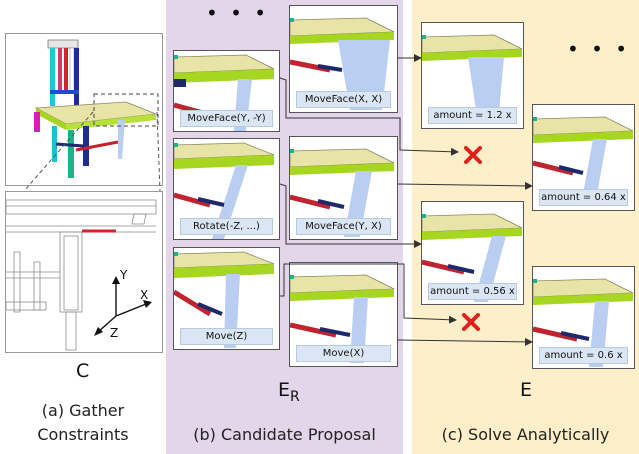  What do you see at coordinates (472, 115) in the screenshot?
I see `solution-label-1: amount = 1.2 x` at bounding box center [472, 115].